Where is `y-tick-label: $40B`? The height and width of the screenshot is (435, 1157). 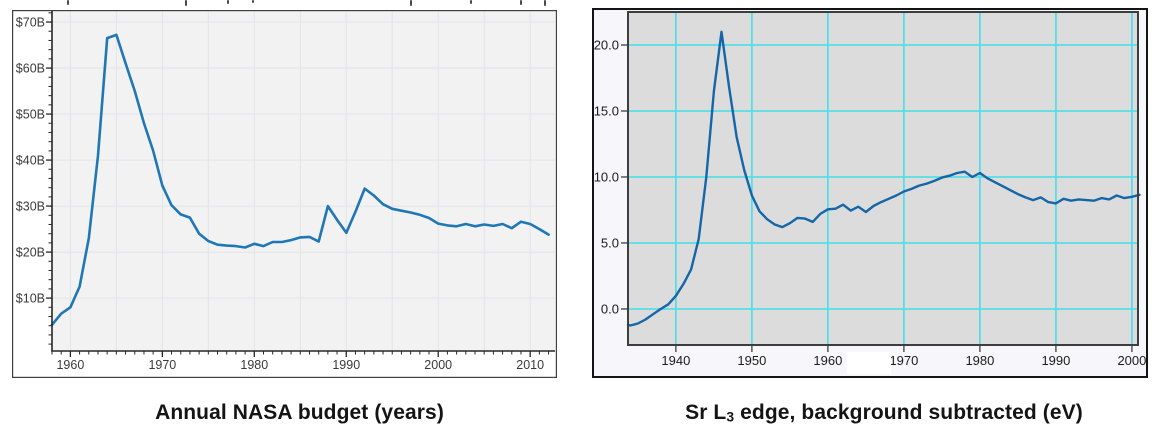 y-tick-label: $40B is located at coordinates (30, 161).